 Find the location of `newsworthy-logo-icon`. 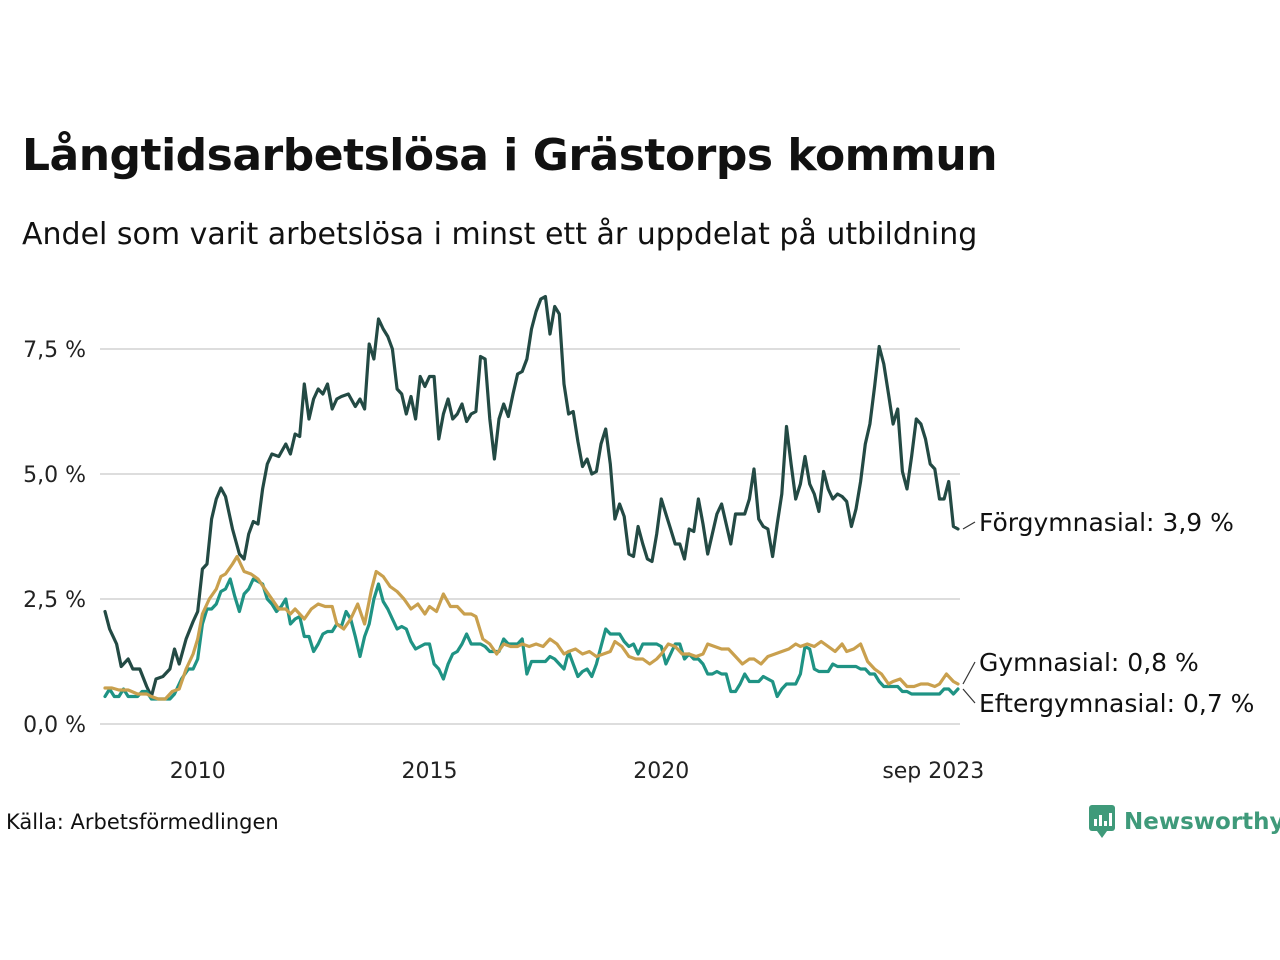

newsworthy-logo-icon is located at coordinates (1102, 821).